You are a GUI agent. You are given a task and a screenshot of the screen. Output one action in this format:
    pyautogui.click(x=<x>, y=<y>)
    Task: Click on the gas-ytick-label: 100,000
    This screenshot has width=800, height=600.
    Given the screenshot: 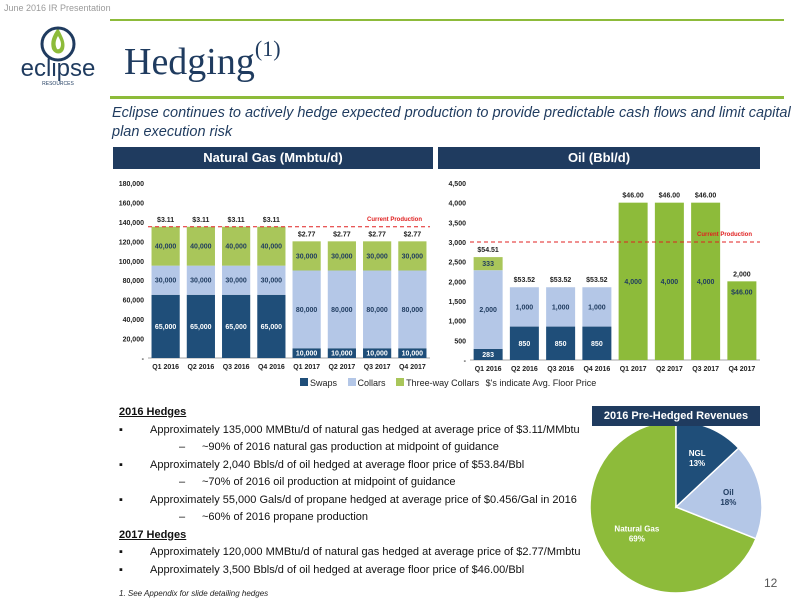 What is the action you would take?
    pyautogui.click(x=131, y=262)
    